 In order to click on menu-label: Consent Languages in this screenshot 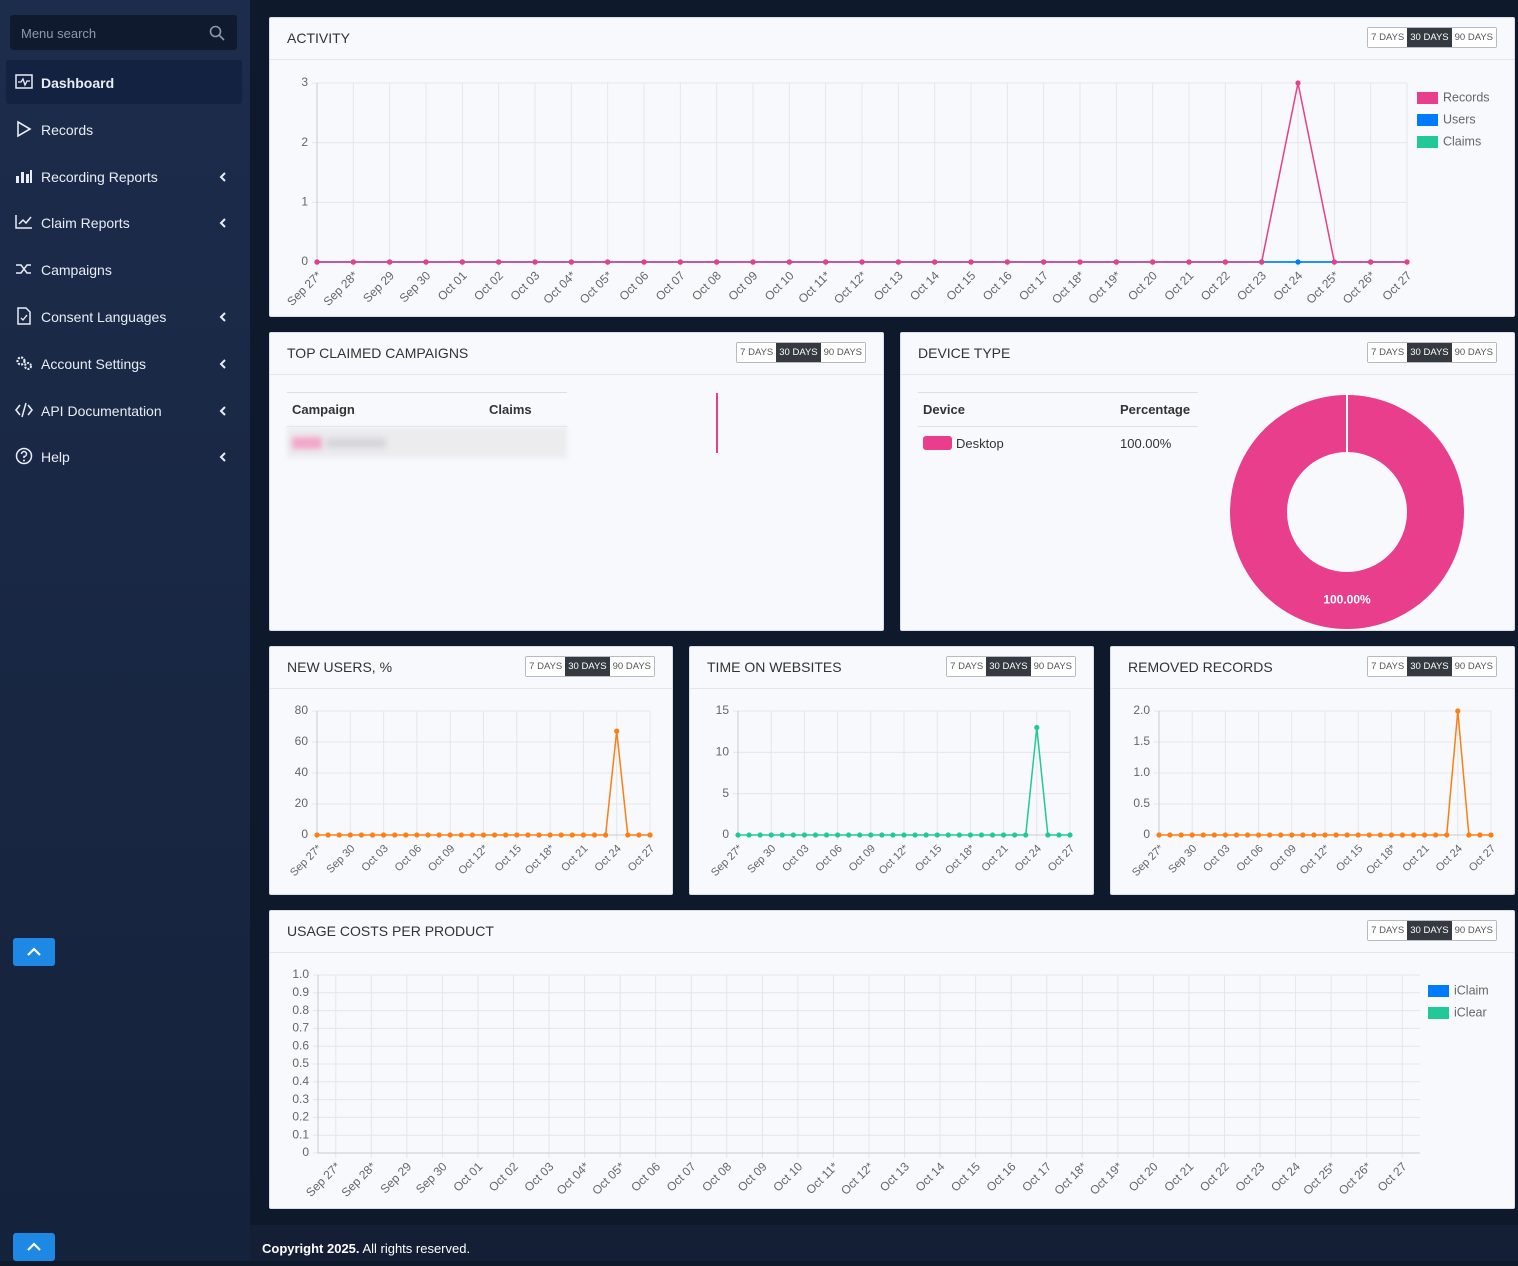, I will do `click(104, 317)`.